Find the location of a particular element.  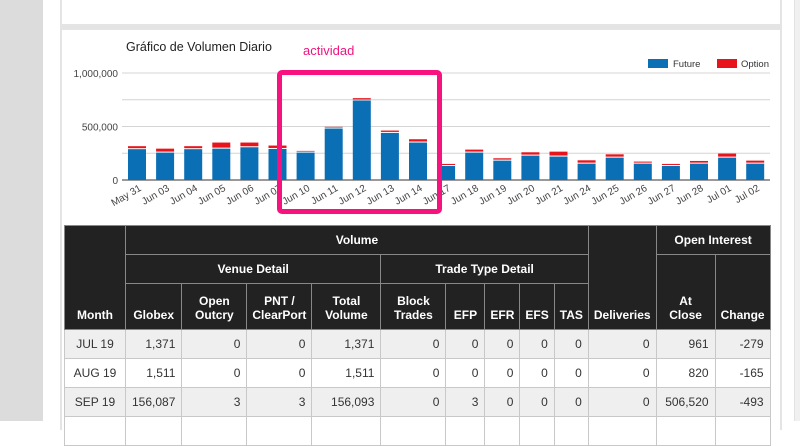

x-tick-label: Jun 19 is located at coordinates (493, 195).